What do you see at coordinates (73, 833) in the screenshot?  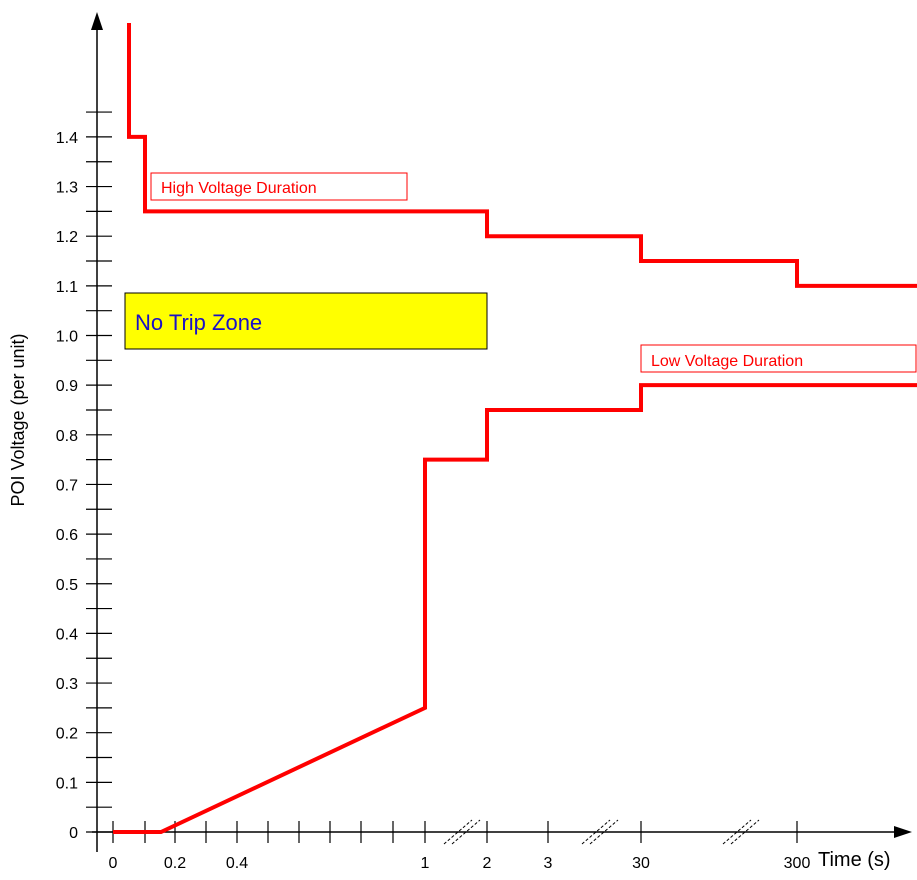 I see `y-tick-label: 0` at bounding box center [73, 833].